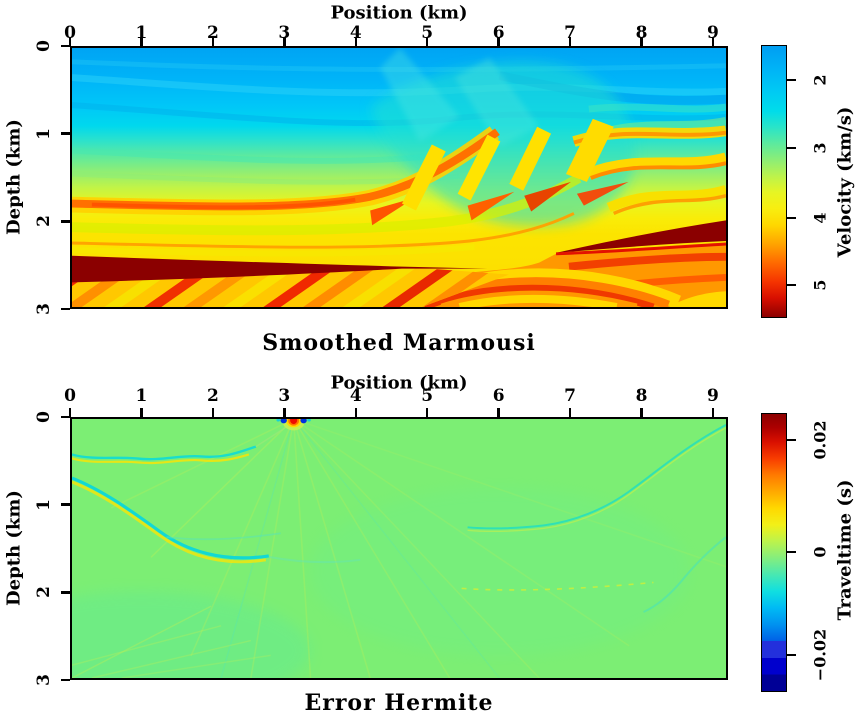 The width and height of the screenshot is (860, 716). What do you see at coordinates (820, 552) in the screenshot?
I see `colorbar-tick-label: 0` at bounding box center [820, 552].